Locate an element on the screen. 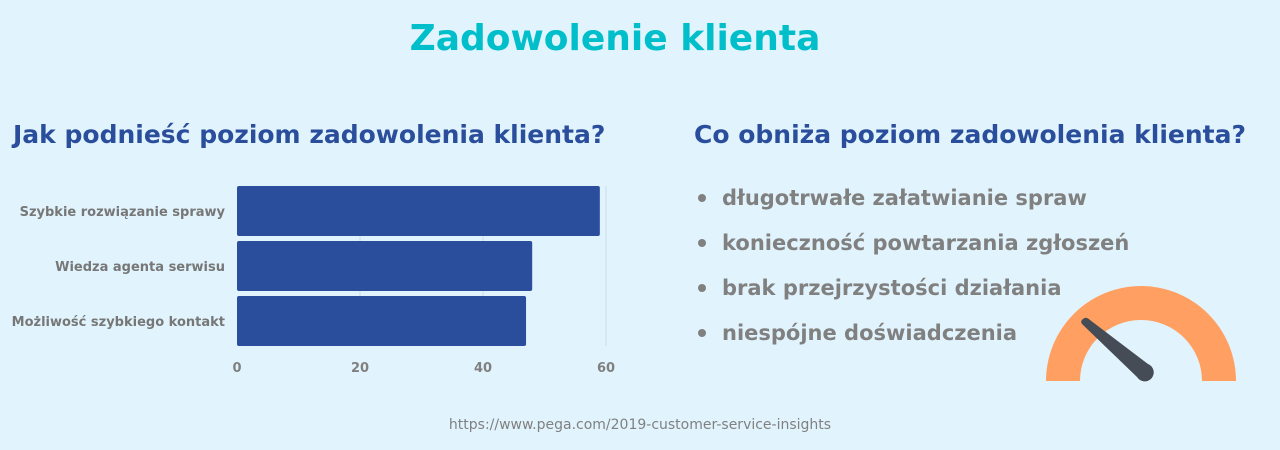  bullet-item: niespójne doświadczenia is located at coordinates (912, 343).